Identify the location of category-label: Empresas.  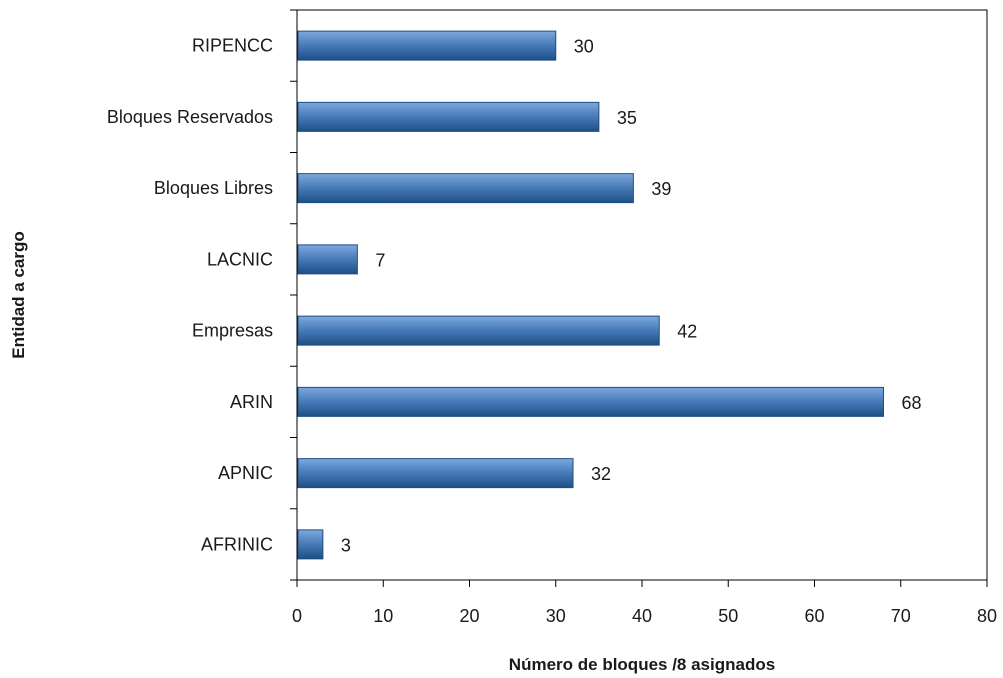
(232, 331).